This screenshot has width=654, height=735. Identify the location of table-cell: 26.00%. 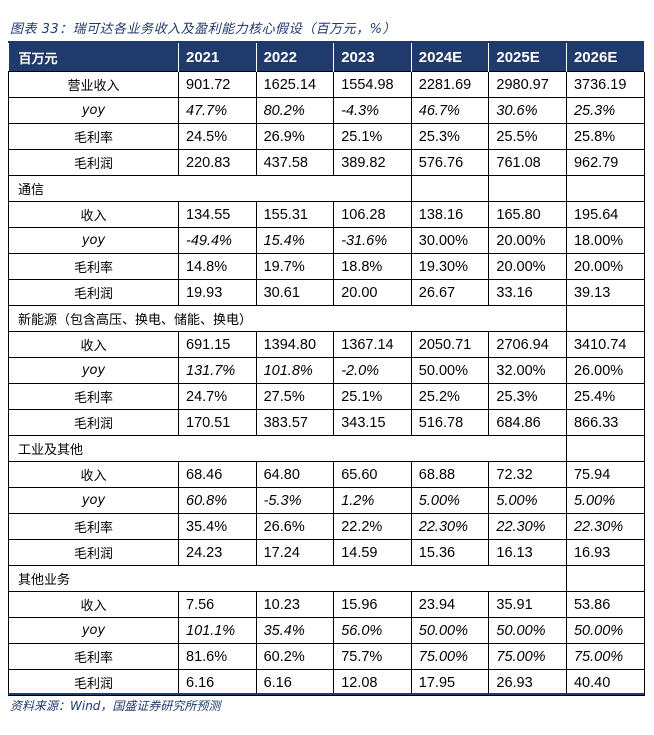
(605, 370).